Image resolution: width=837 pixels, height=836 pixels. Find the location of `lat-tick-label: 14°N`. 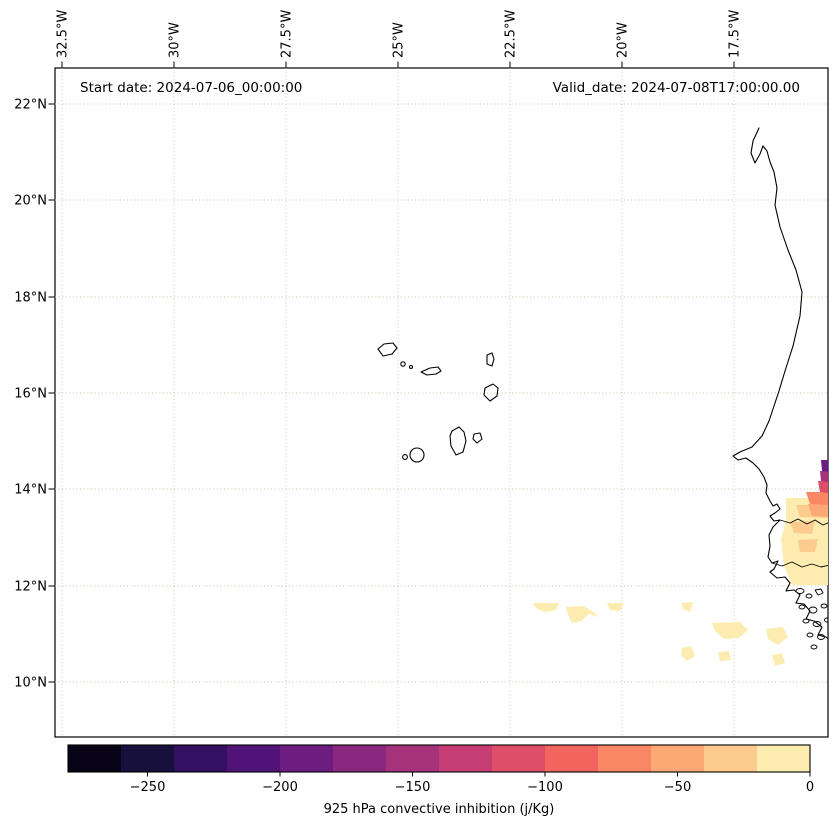

lat-tick-label: 14°N is located at coordinates (30, 490).